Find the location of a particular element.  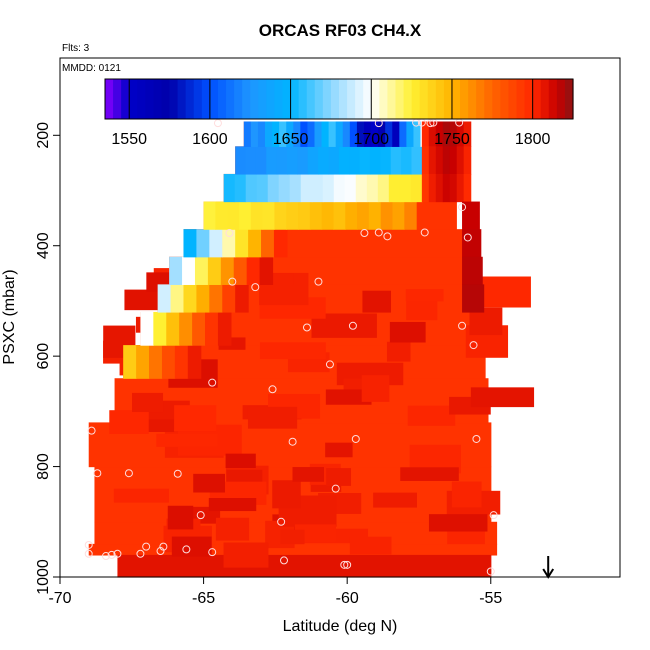

x-tick-label: -60 is located at coordinates (347, 598).